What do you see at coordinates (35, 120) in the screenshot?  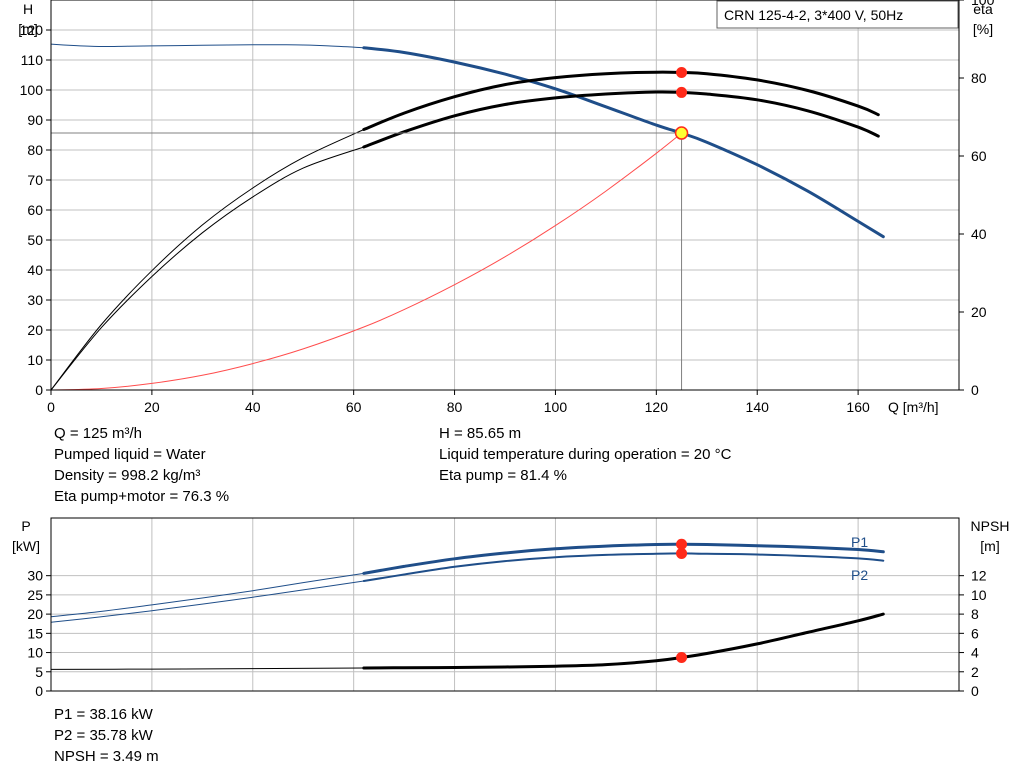 I see `top-left-tick-label-90: 90` at bounding box center [35, 120].